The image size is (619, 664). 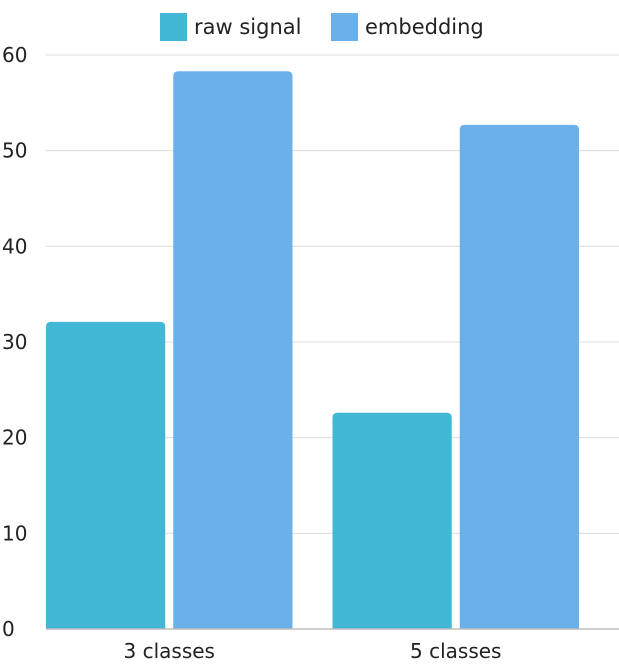 I want to click on y-tick-label: 30, so click(x=14, y=342).